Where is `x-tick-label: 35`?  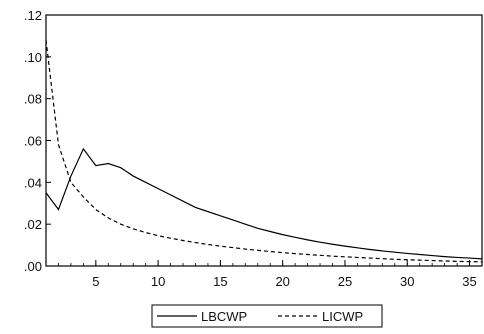
x-tick-label: 35 is located at coordinates (469, 281).